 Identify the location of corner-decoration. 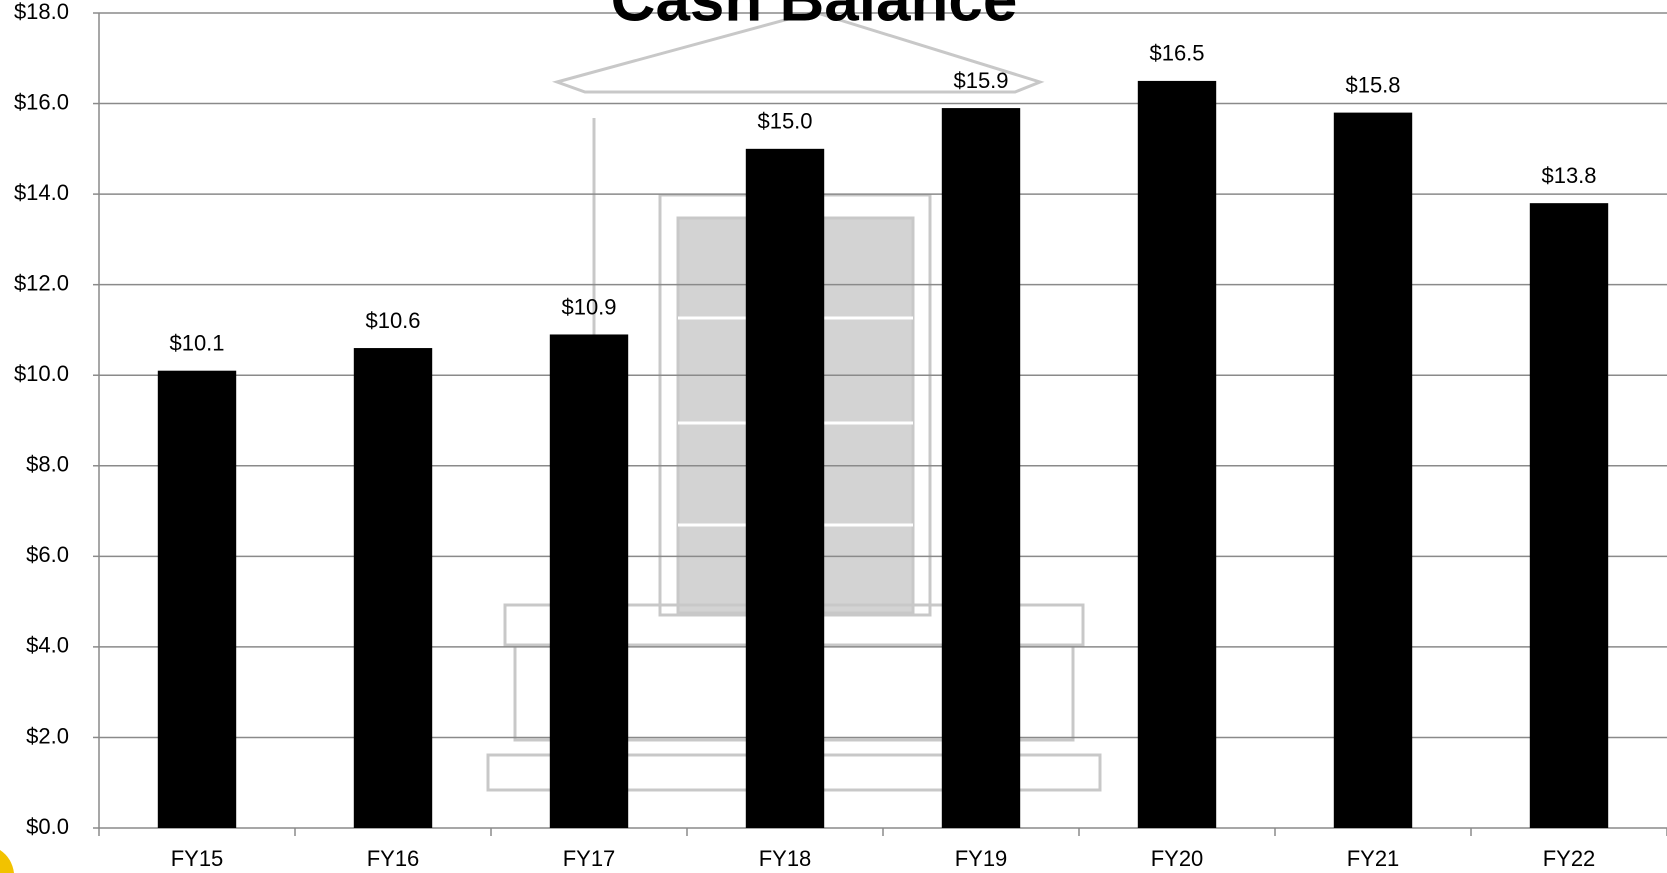
(7, 861).